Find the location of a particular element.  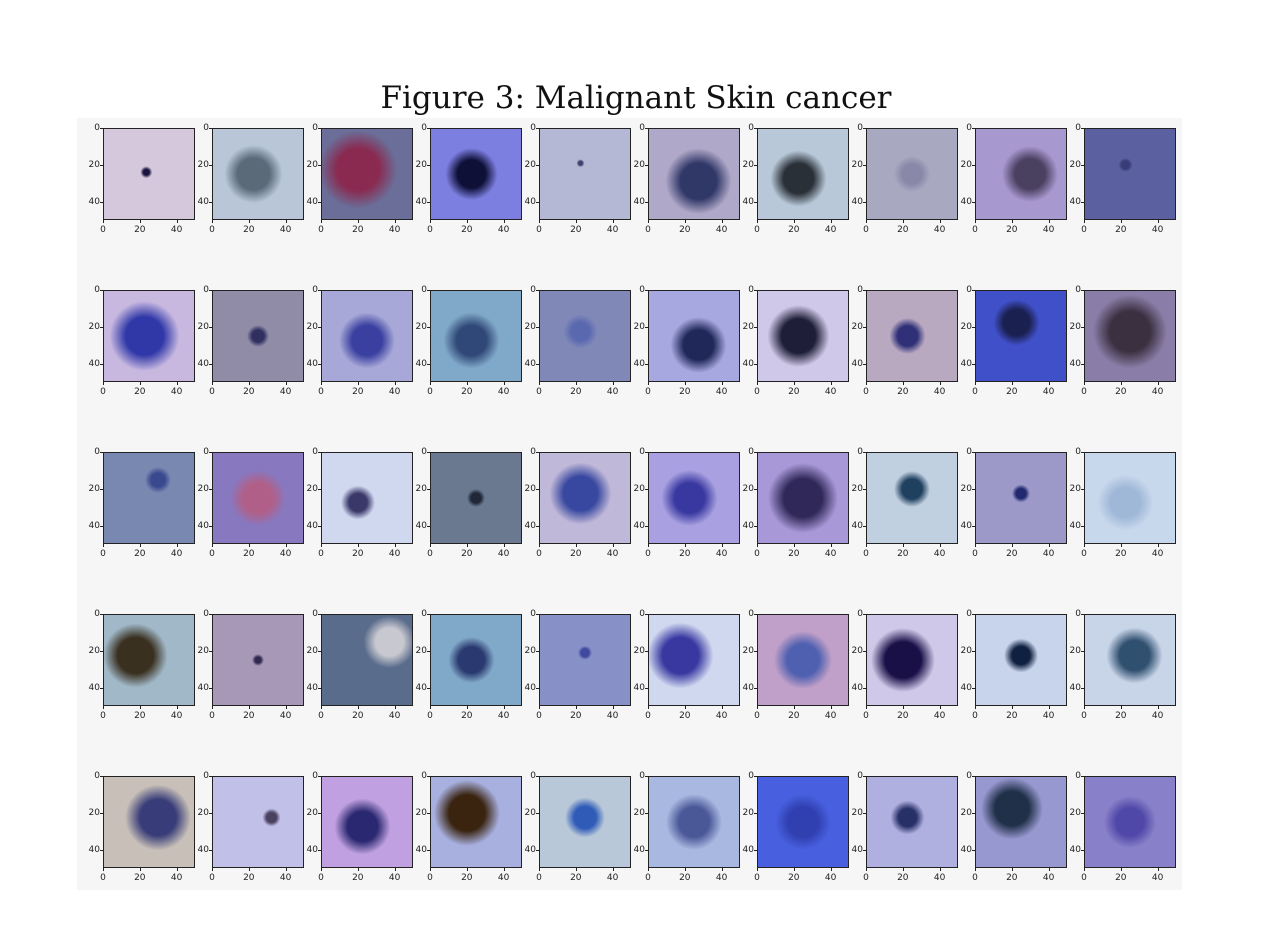

lesion-r2c1 is located at coordinates (149, 336).